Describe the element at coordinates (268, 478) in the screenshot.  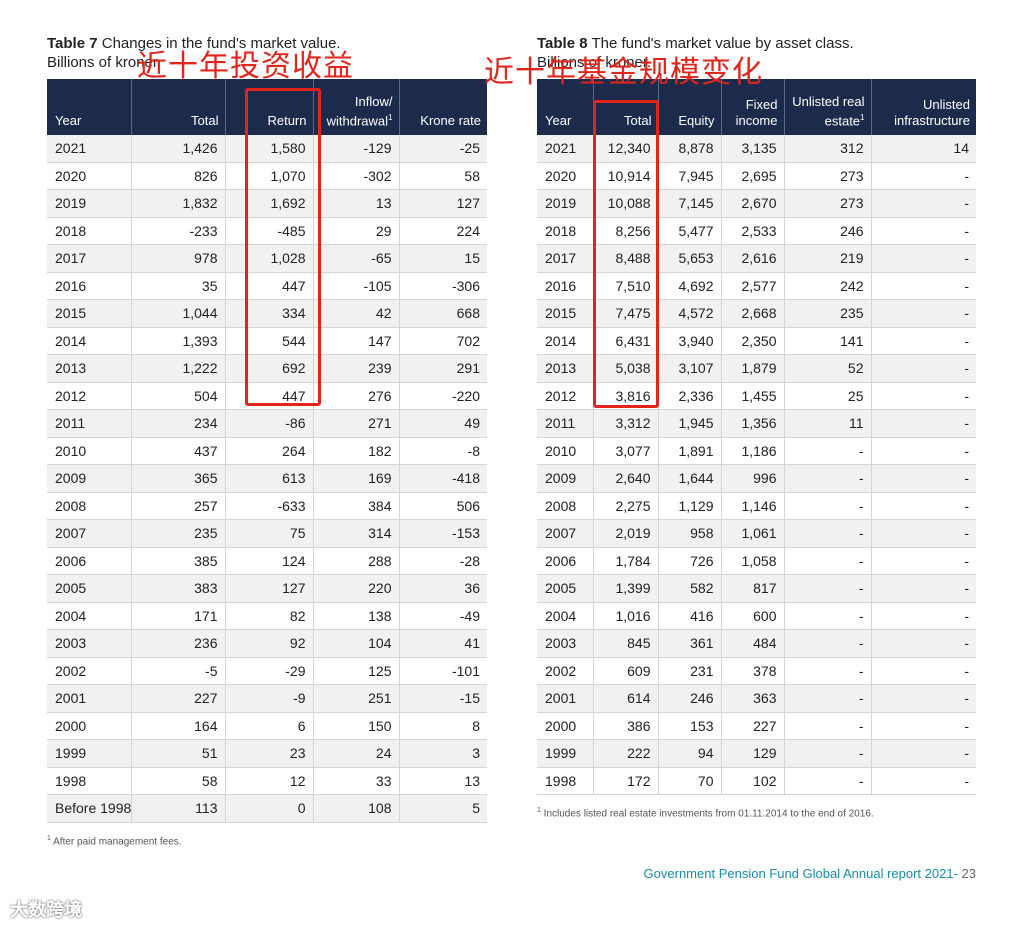
I see `table-7-cell: 613` at that location.